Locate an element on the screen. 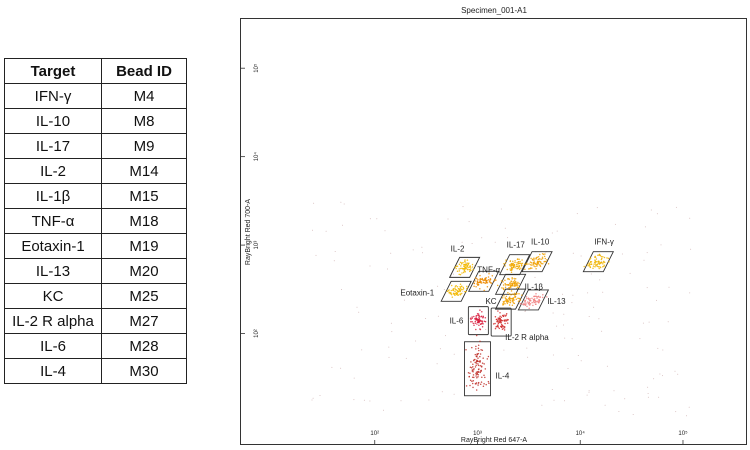 This screenshot has height=450, width=750. population-label: Eotaxin-1 is located at coordinates (417, 292).